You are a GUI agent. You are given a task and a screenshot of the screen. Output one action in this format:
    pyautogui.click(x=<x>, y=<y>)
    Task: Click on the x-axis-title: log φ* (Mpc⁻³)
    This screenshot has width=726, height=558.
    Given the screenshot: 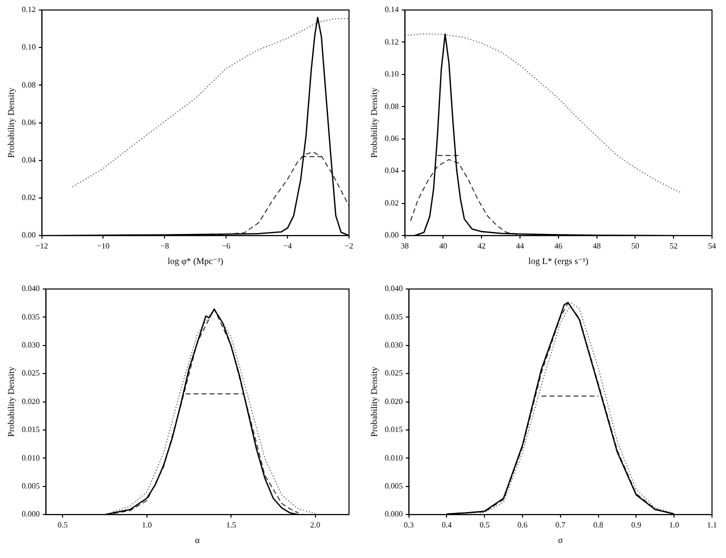 What is the action you would take?
    pyautogui.click(x=196, y=261)
    